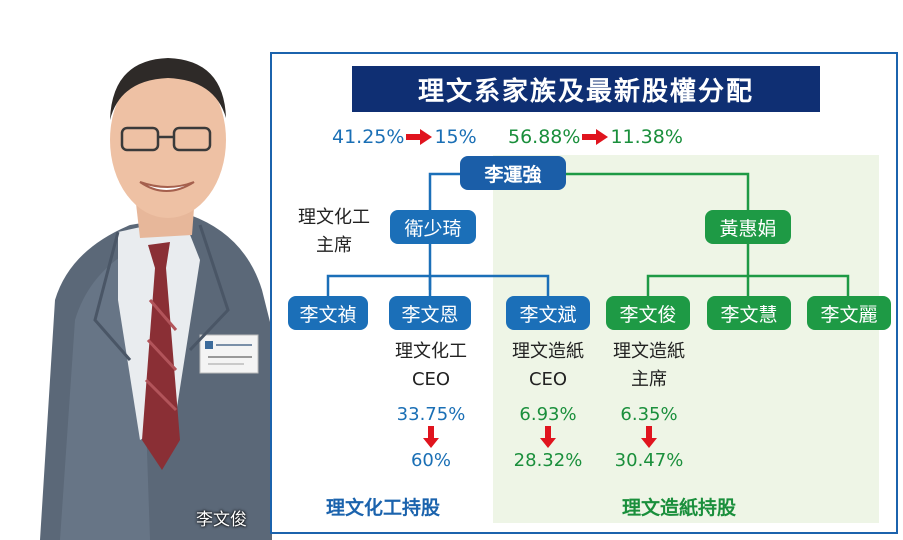 The height and width of the screenshot is (540, 903). Describe the element at coordinates (679, 508) in the screenshot. I see `footer-right-label: 理文造紙持股` at that location.